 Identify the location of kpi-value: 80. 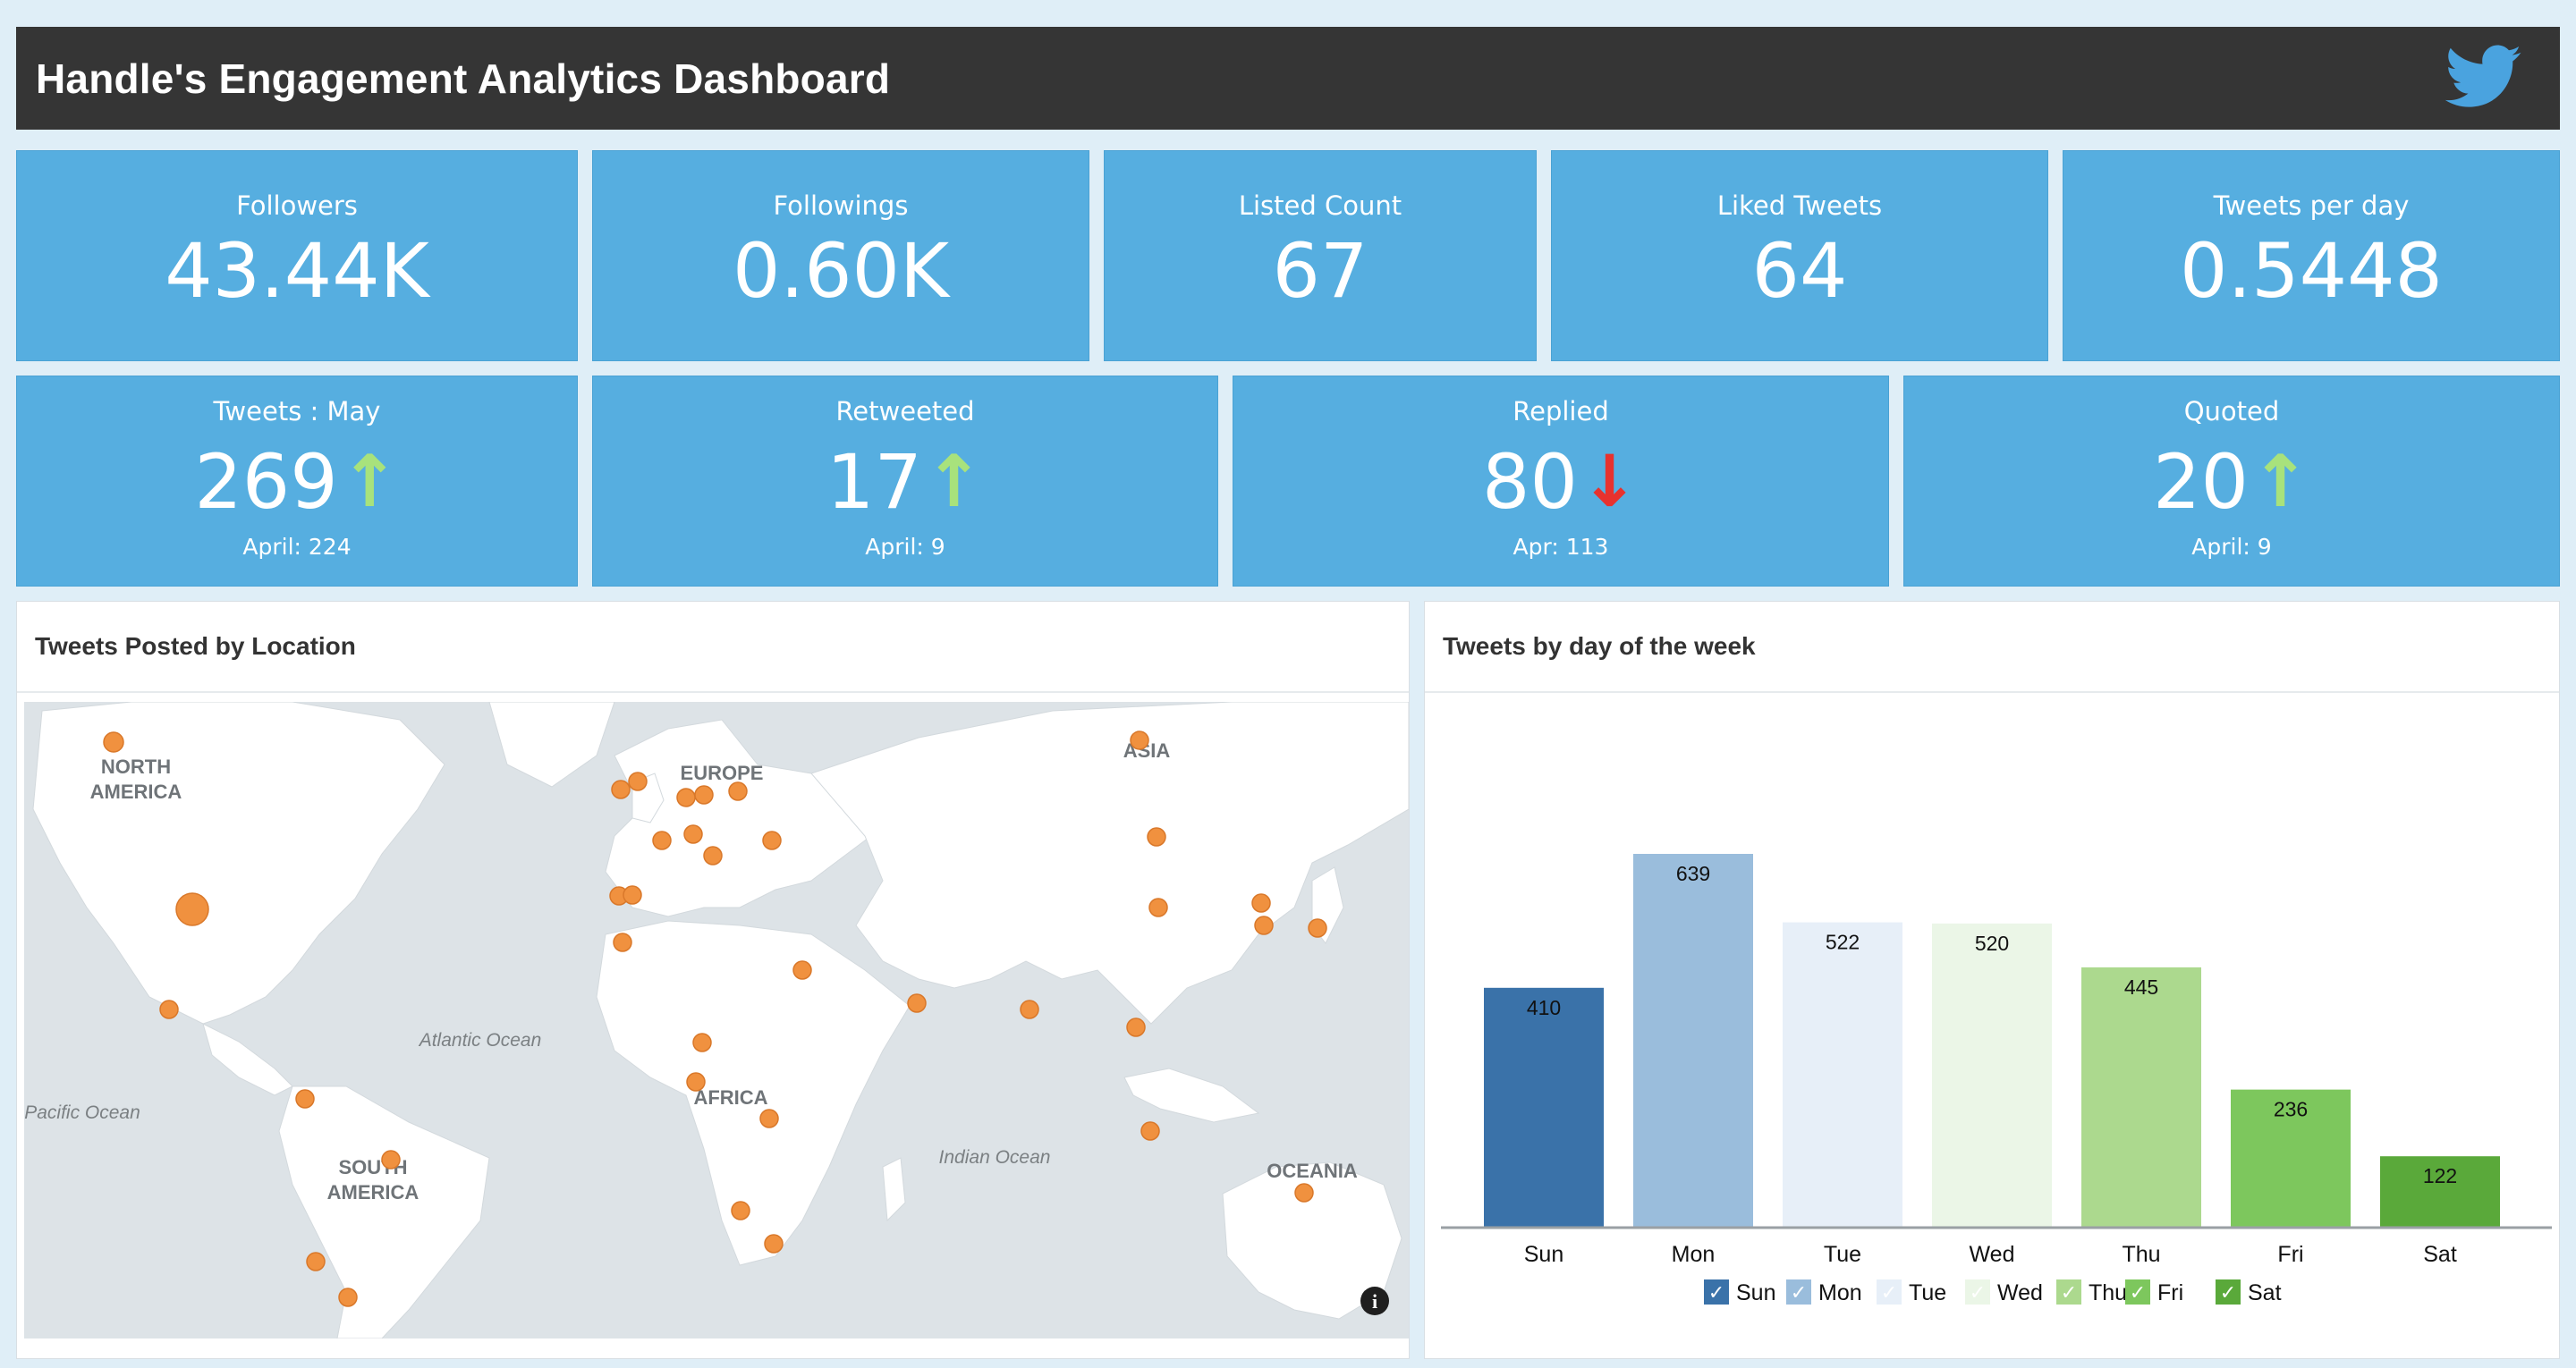
(1530, 482).